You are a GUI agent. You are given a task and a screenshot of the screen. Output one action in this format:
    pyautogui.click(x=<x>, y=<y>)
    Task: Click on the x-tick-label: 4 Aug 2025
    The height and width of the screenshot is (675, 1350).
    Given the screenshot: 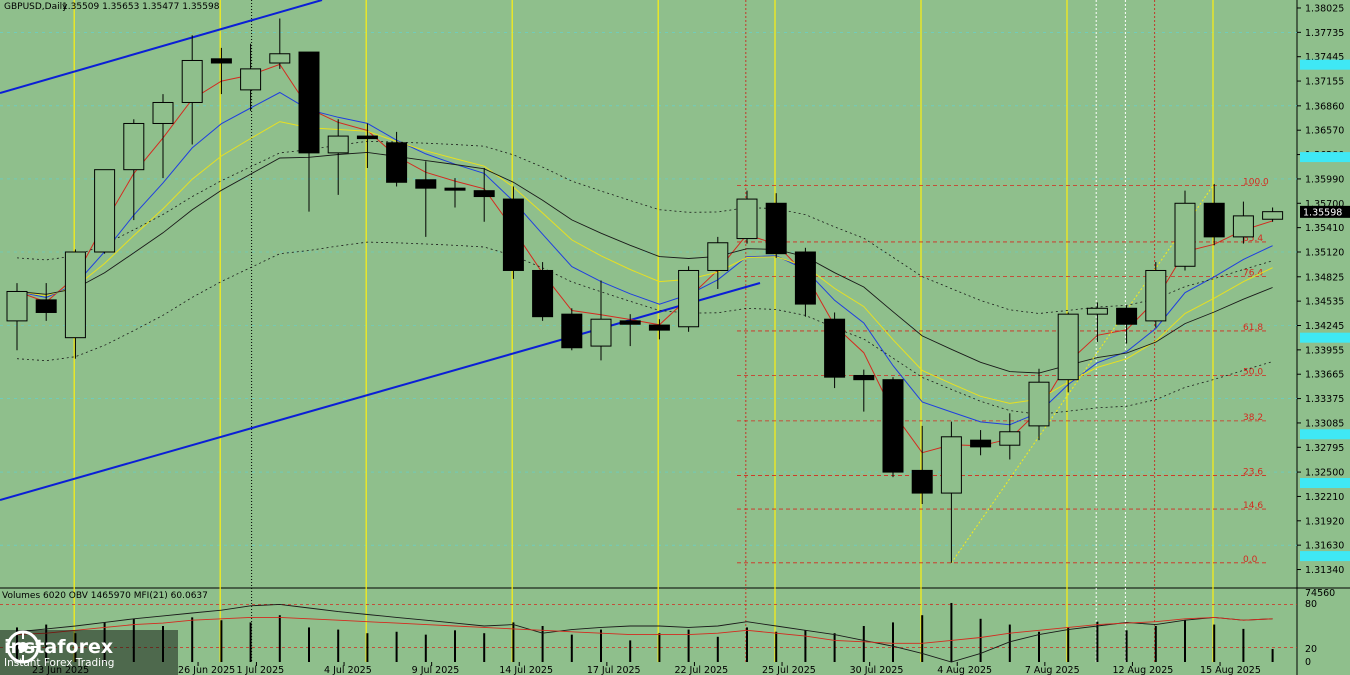 What is the action you would take?
    pyautogui.click(x=964, y=670)
    